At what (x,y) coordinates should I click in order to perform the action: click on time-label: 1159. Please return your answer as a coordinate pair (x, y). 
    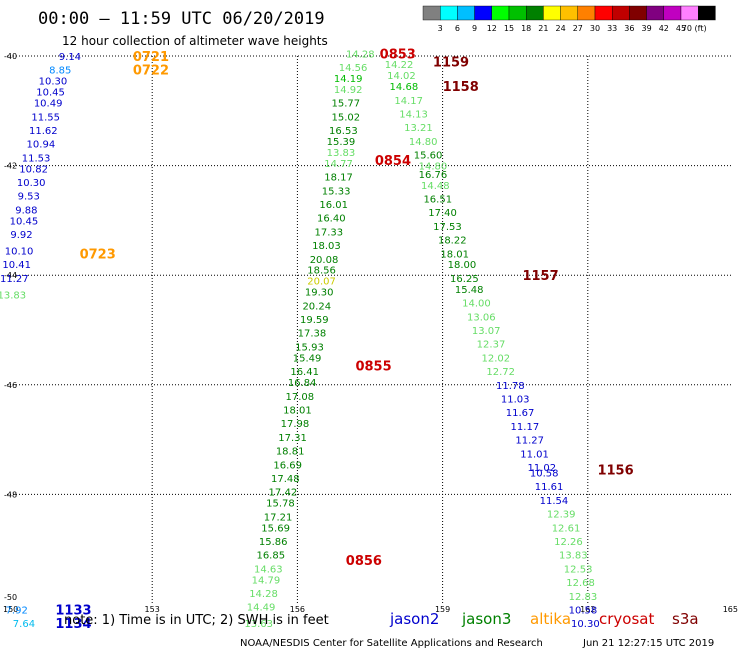
    Looking at the image, I should click on (451, 62).